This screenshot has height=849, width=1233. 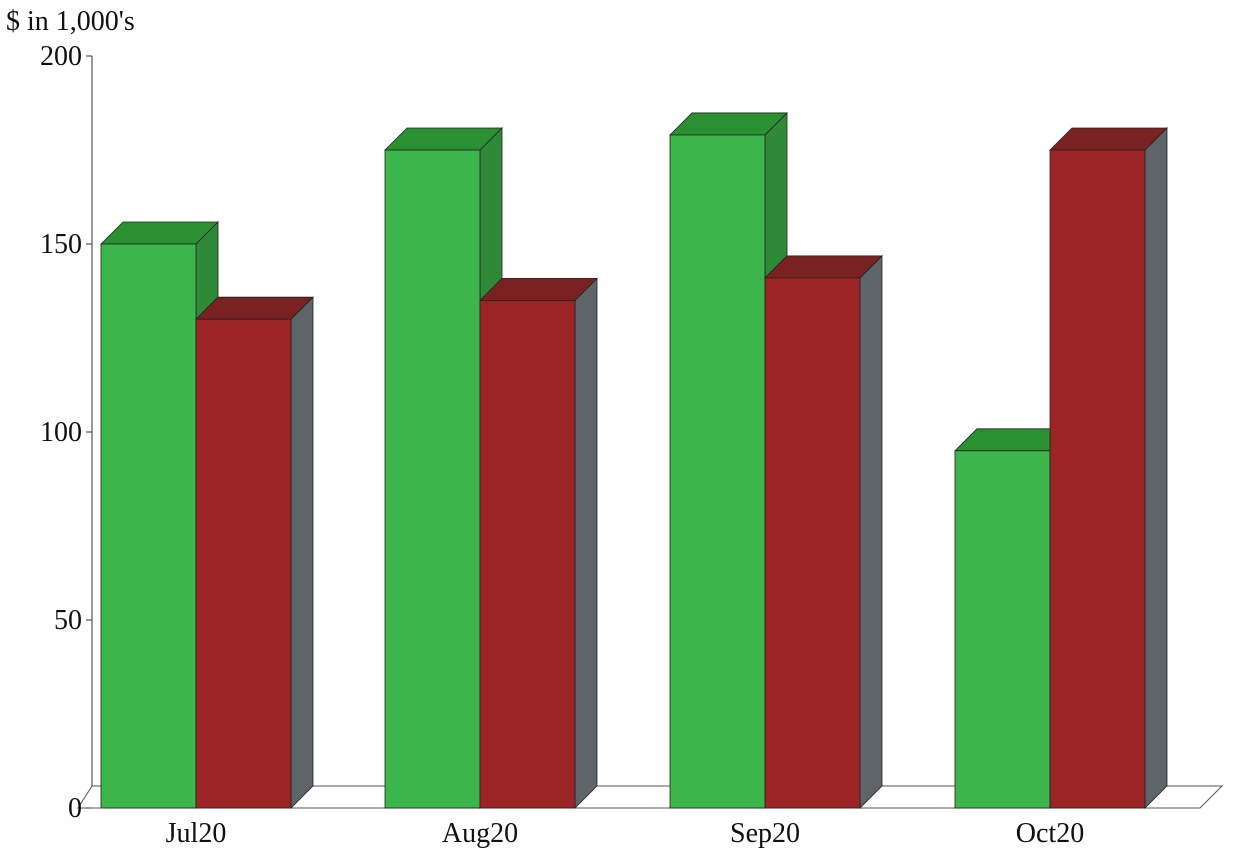 What do you see at coordinates (765, 833) in the screenshot?
I see `x-tick-label: Sep20` at bounding box center [765, 833].